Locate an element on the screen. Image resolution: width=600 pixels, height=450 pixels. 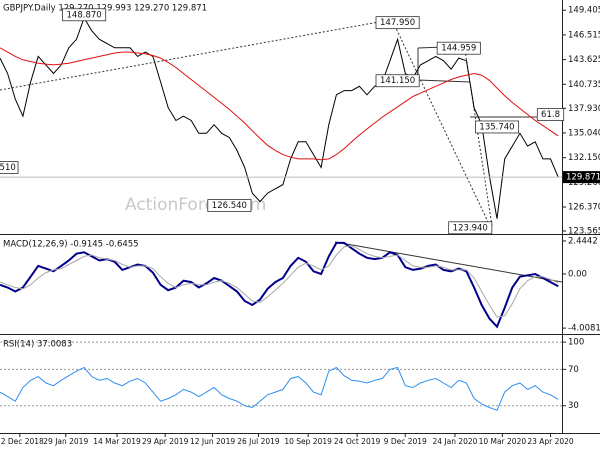
annotation-label: 123.940 is located at coordinates (470, 228).